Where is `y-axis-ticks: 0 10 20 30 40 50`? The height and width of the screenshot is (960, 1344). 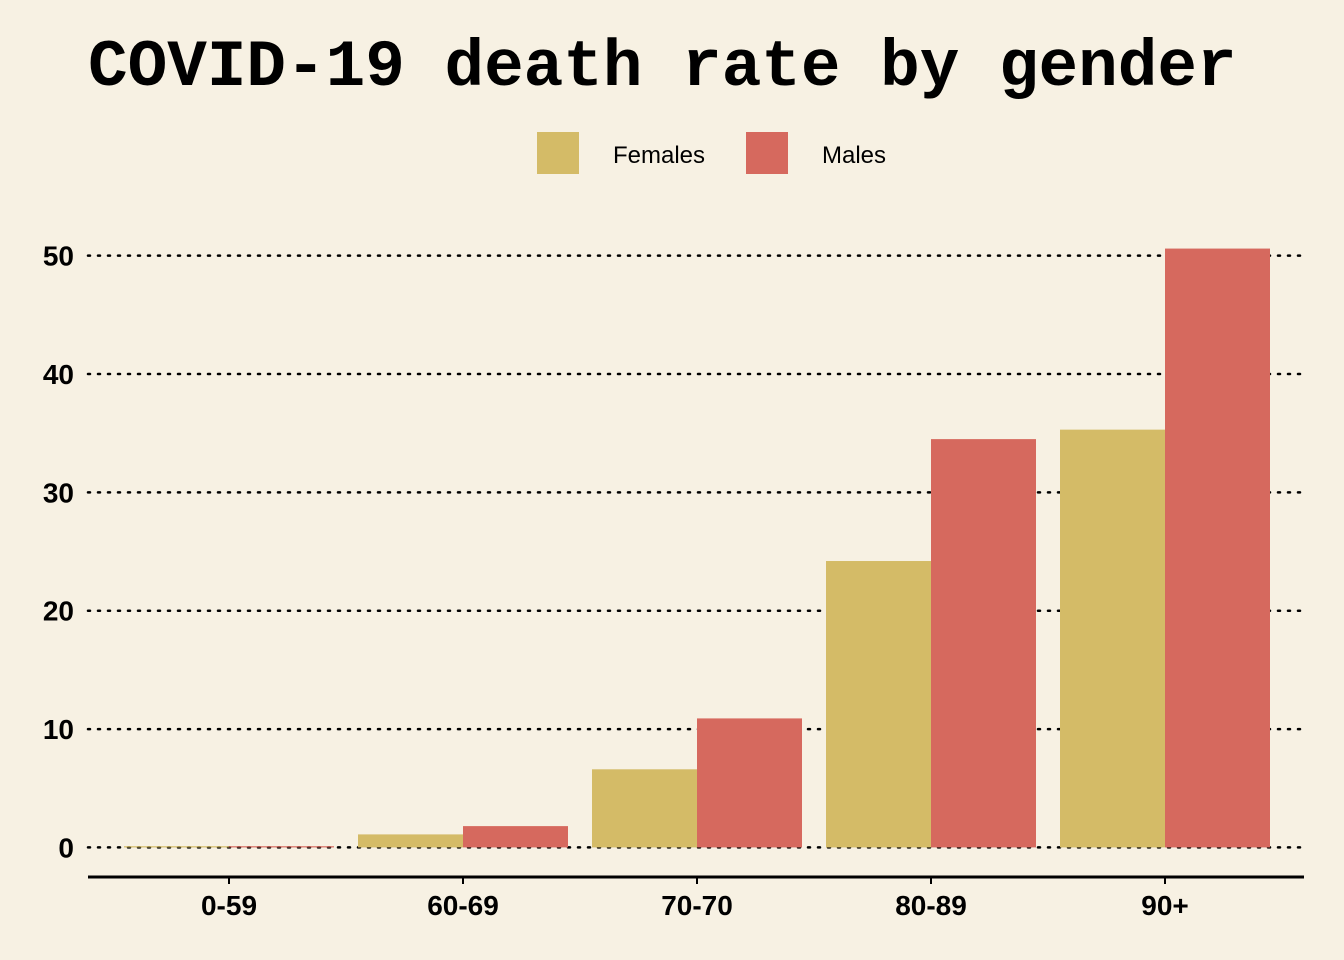 y-axis-ticks: 0 10 20 30 40 50 is located at coordinates (58, 552).